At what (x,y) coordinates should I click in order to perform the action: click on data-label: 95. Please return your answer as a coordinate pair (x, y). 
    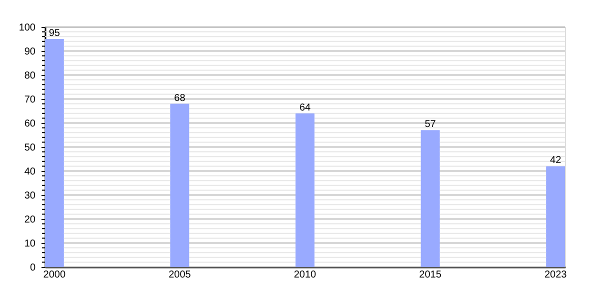
    Looking at the image, I should click on (54, 33).